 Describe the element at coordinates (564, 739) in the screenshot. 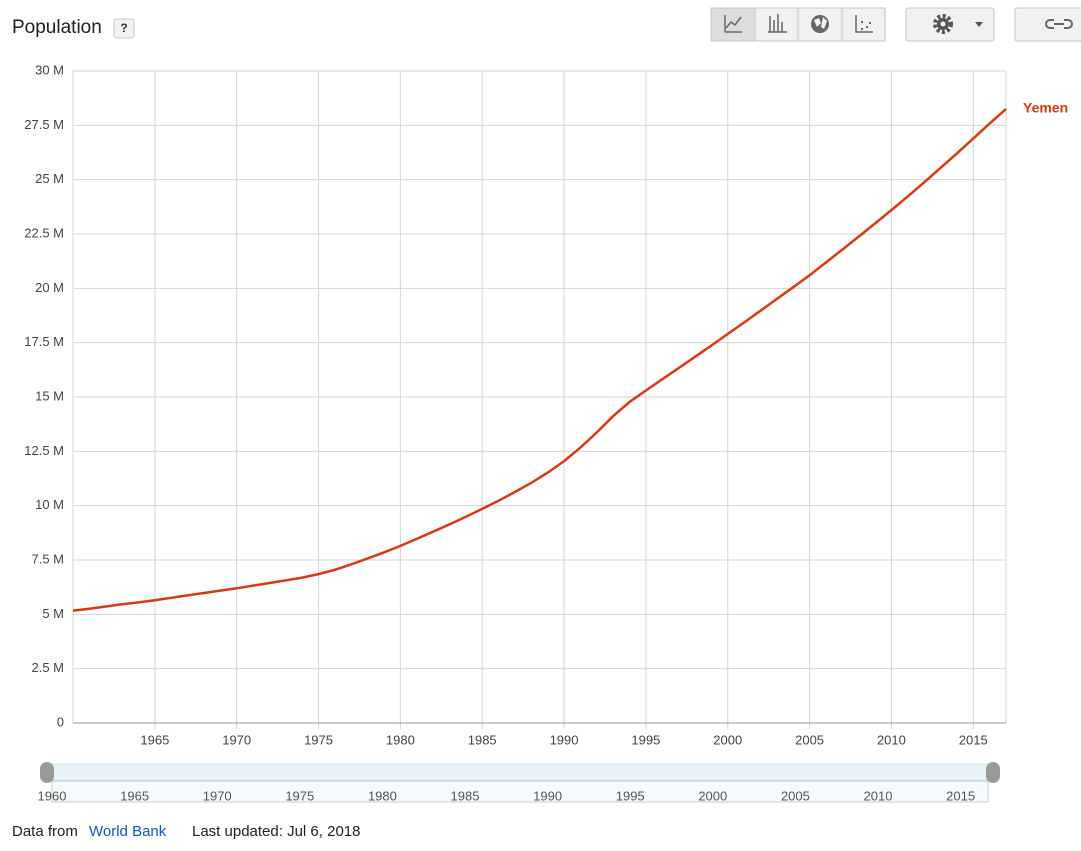

I see `x-tick-label: 1990` at that location.